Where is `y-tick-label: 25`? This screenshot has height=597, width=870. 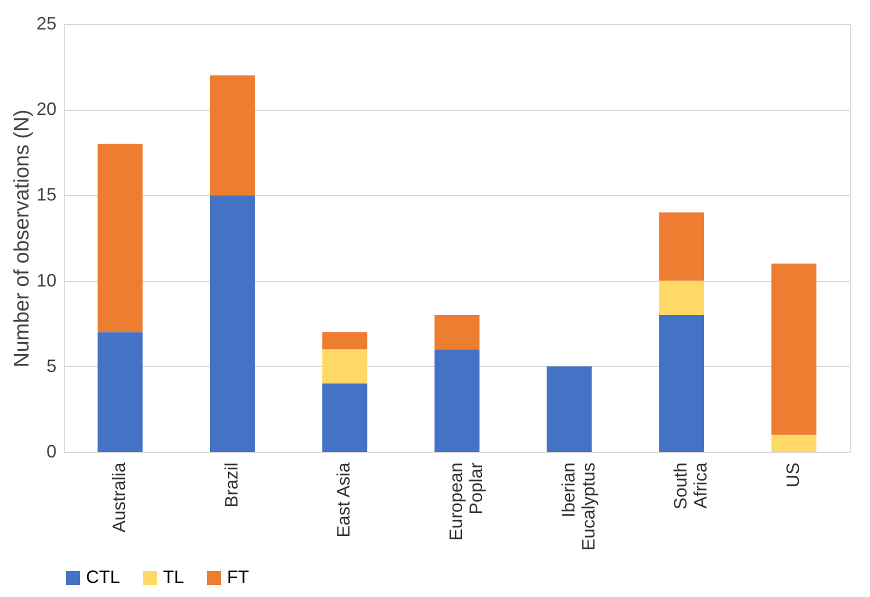 y-tick-label: 25 is located at coordinates (46, 24).